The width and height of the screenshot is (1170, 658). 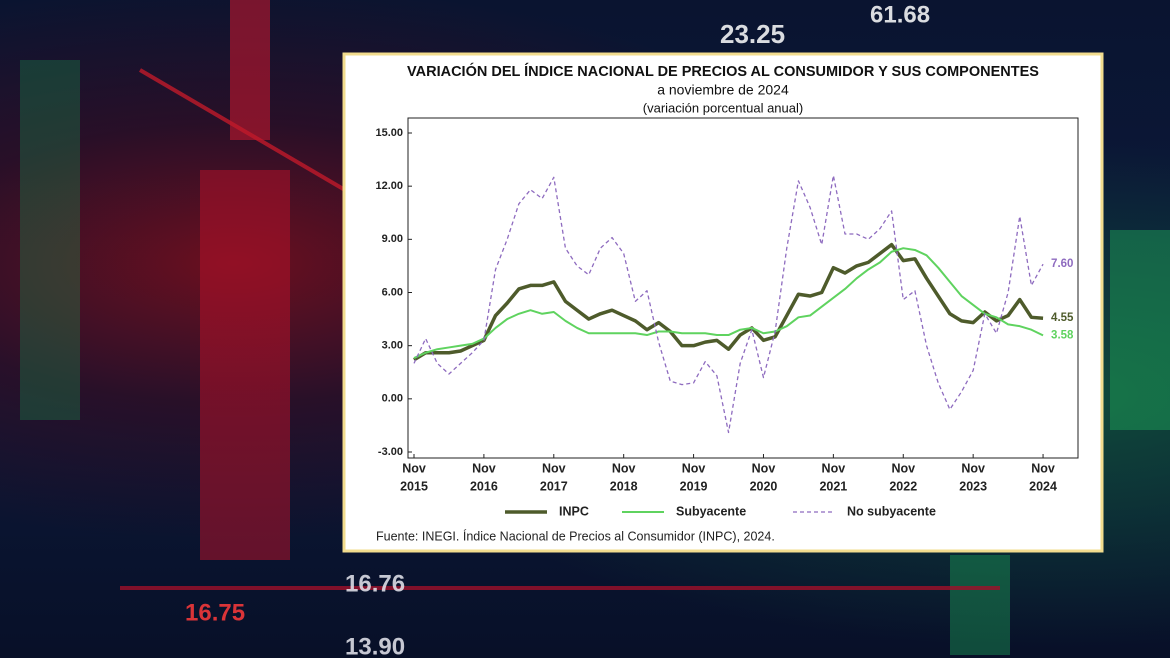 What do you see at coordinates (624, 486) in the screenshot?
I see `x-tick-label: 2018` at bounding box center [624, 486].